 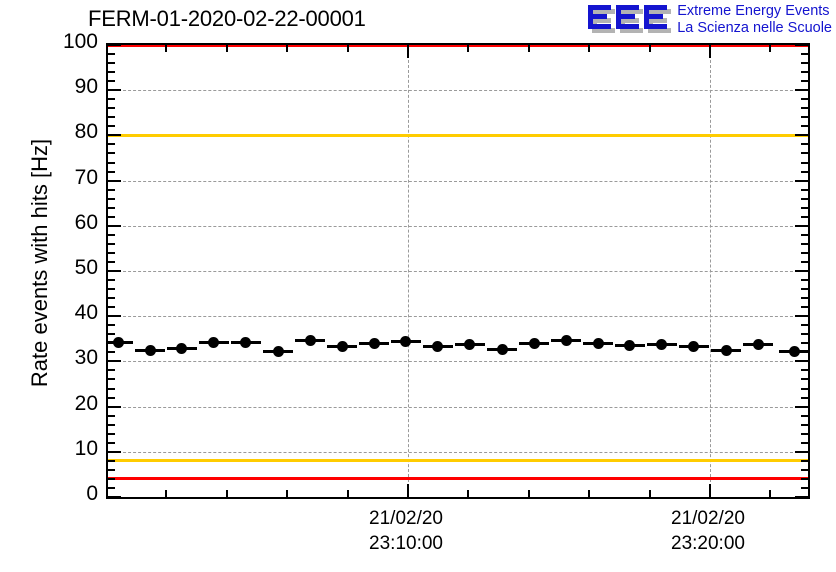 What do you see at coordinates (458, 479) in the screenshot?
I see `lower-red-limit` at bounding box center [458, 479].